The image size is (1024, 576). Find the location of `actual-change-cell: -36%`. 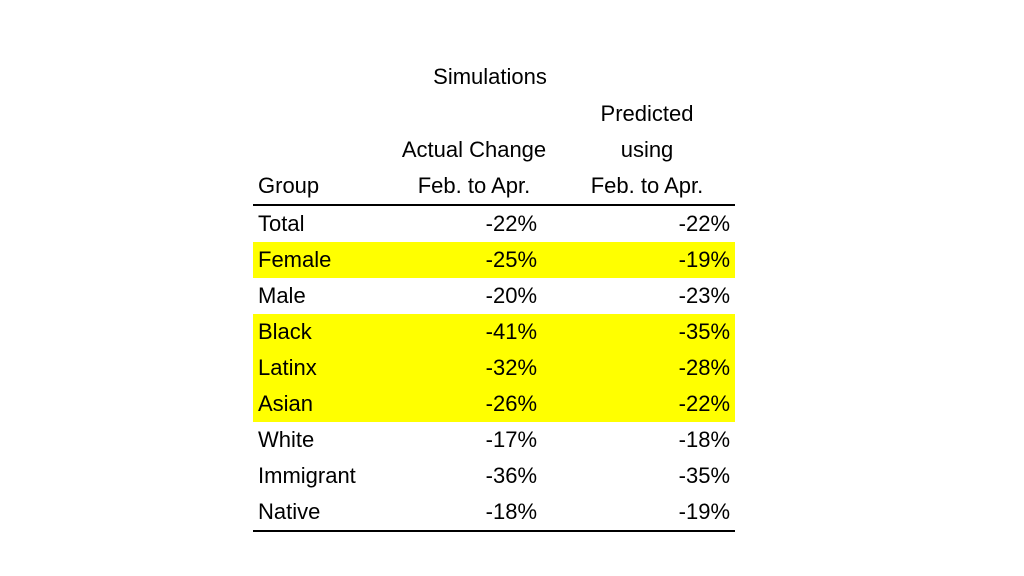

actual-change-cell: -36% is located at coordinates (511, 475).